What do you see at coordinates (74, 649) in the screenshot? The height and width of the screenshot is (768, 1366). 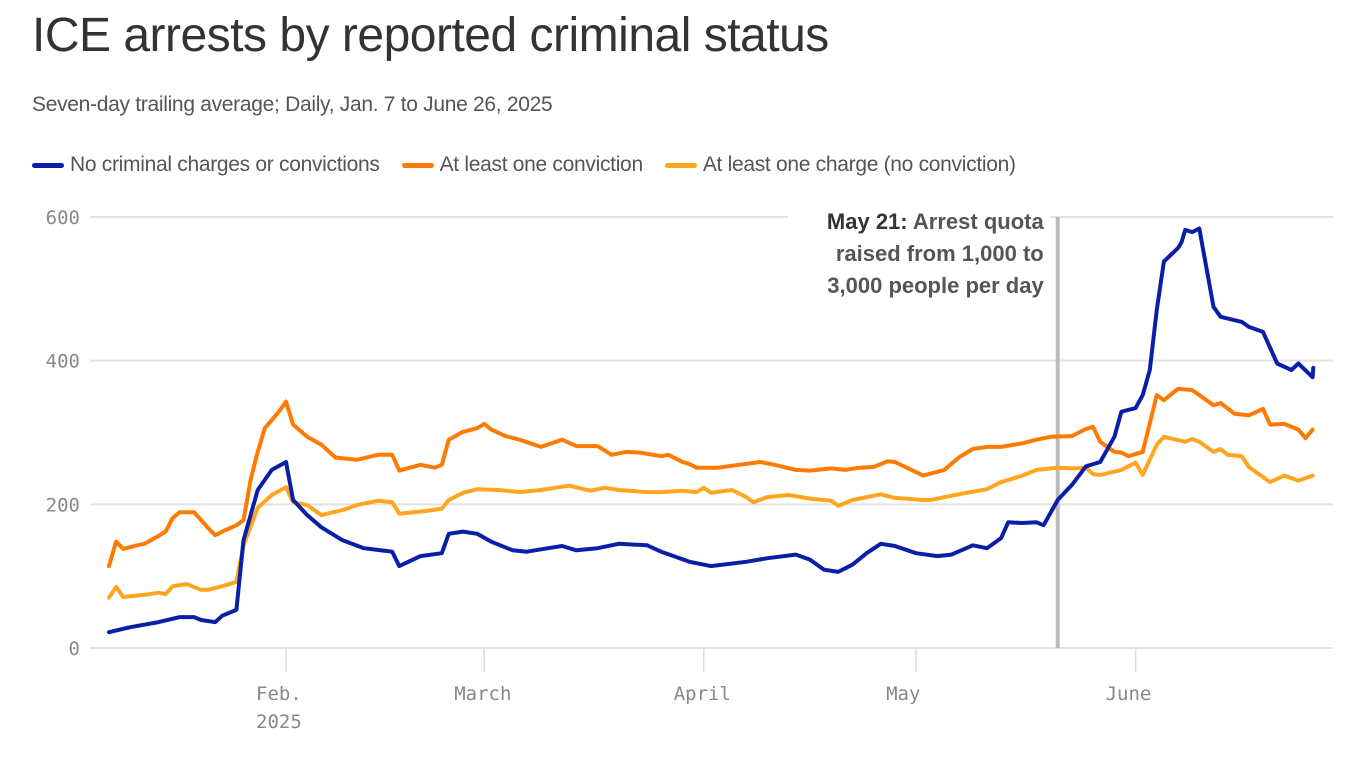 I see `y-tick-label: 0` at bounding box center [74, 649].